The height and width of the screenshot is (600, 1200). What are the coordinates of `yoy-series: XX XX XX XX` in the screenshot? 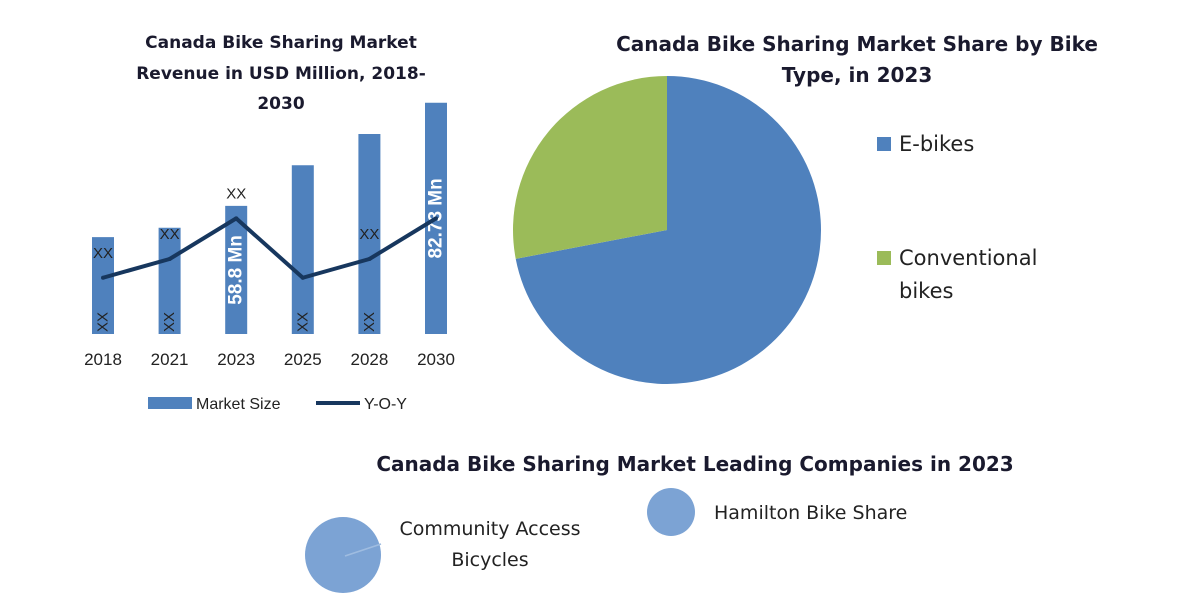 It's located at (265, 232).